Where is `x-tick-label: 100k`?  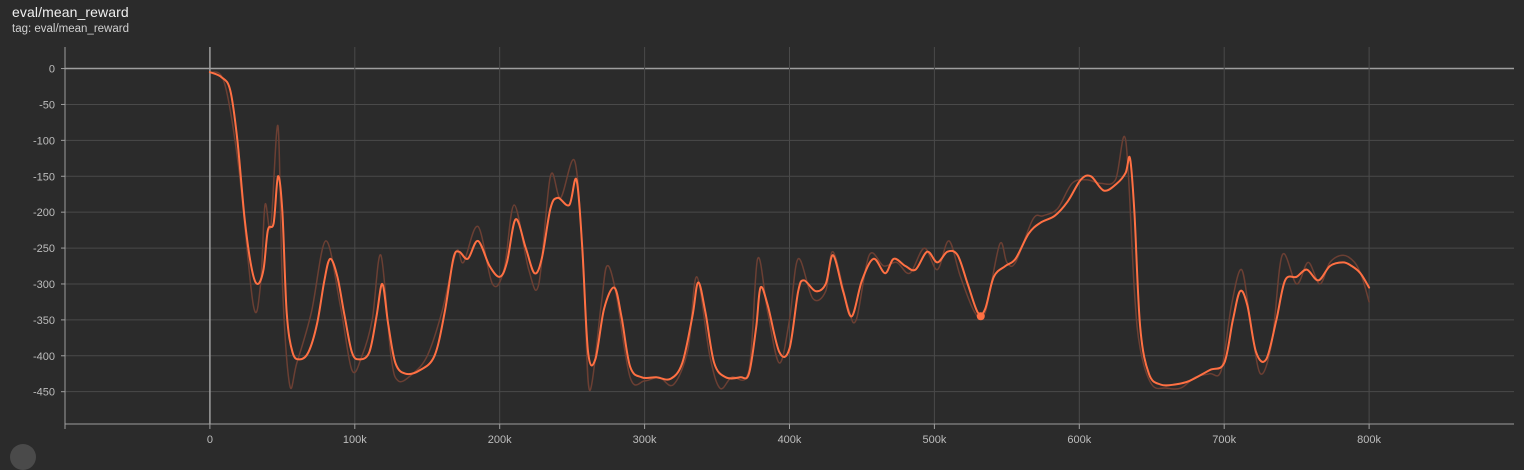
x-tick-label: 100k is located at coordinates (355, 440).